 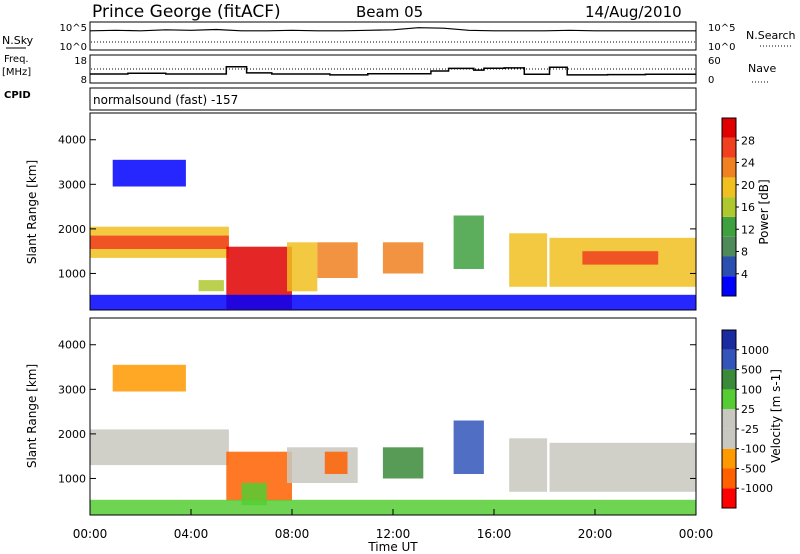 I want to click on velocity-colorbar-tick: -500, so click(x=753, y=468).